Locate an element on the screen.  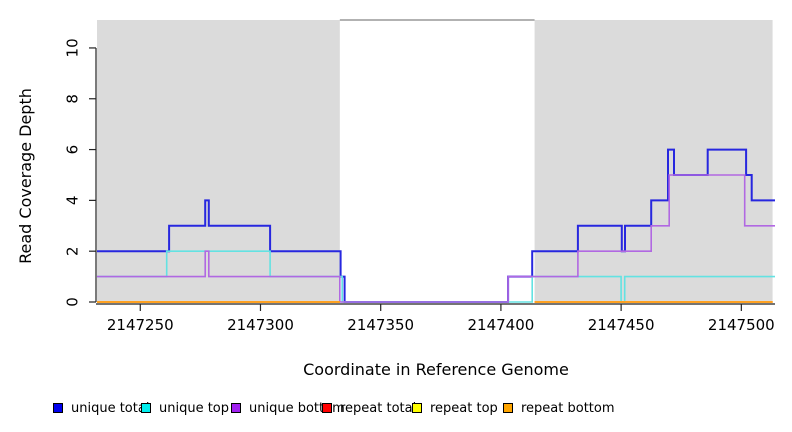
legend-item-unique-bottom: unique bottom is located at coordinates (288, 408).